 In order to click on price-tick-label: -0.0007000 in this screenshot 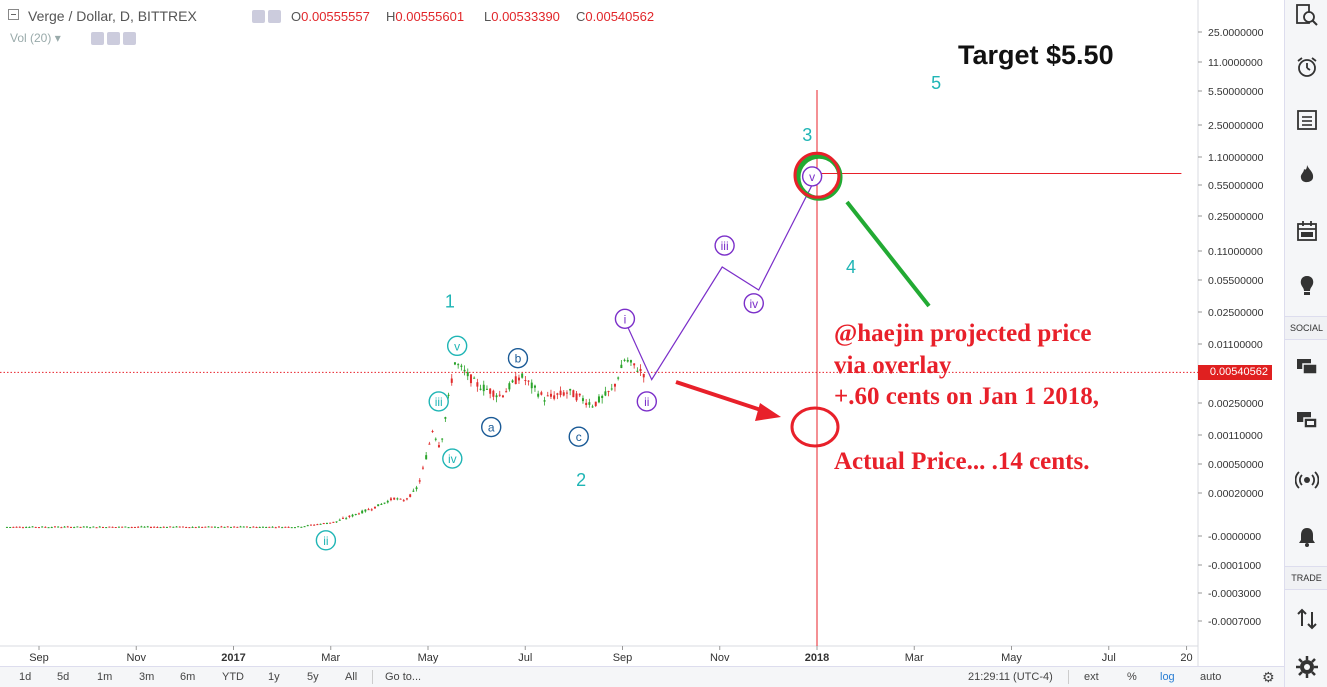, I will do `click(1234, 622)`.